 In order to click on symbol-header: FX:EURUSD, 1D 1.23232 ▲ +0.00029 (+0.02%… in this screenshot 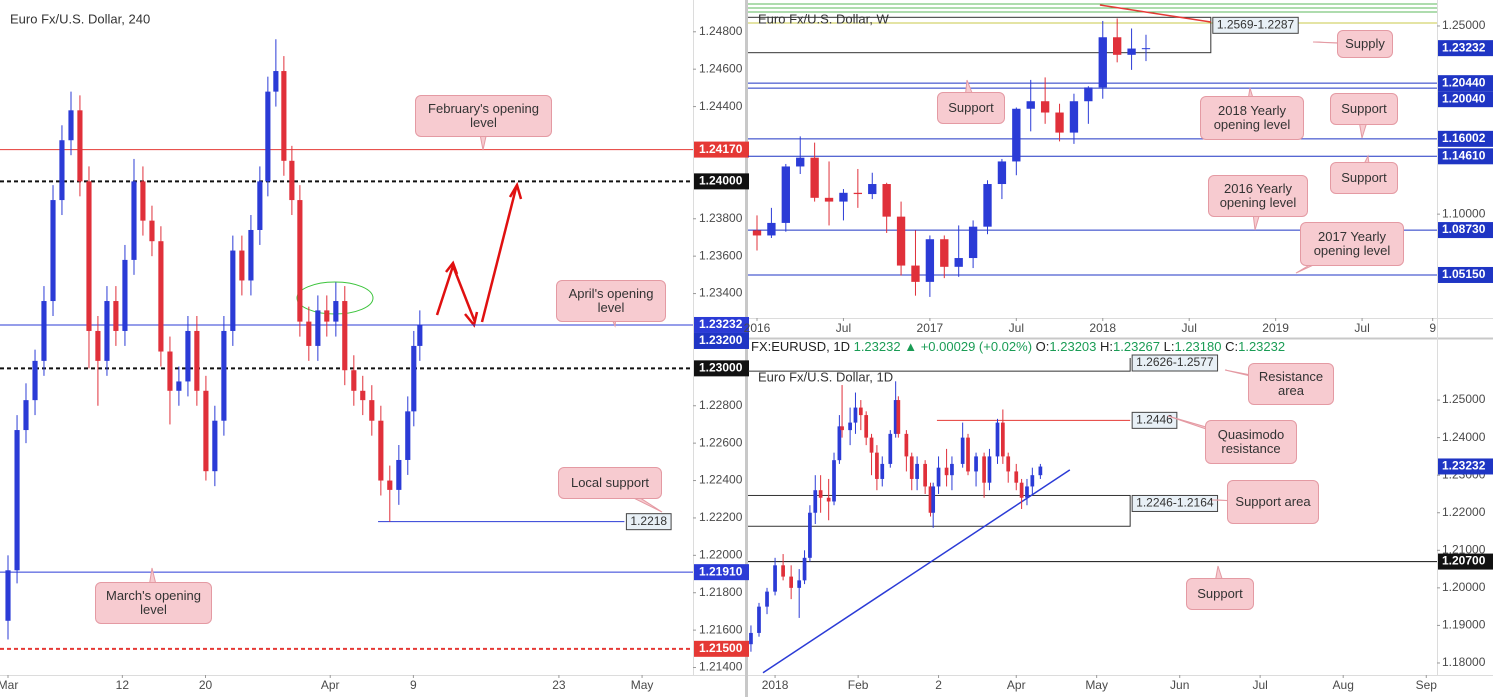, I will do `click(1018, 346)`.